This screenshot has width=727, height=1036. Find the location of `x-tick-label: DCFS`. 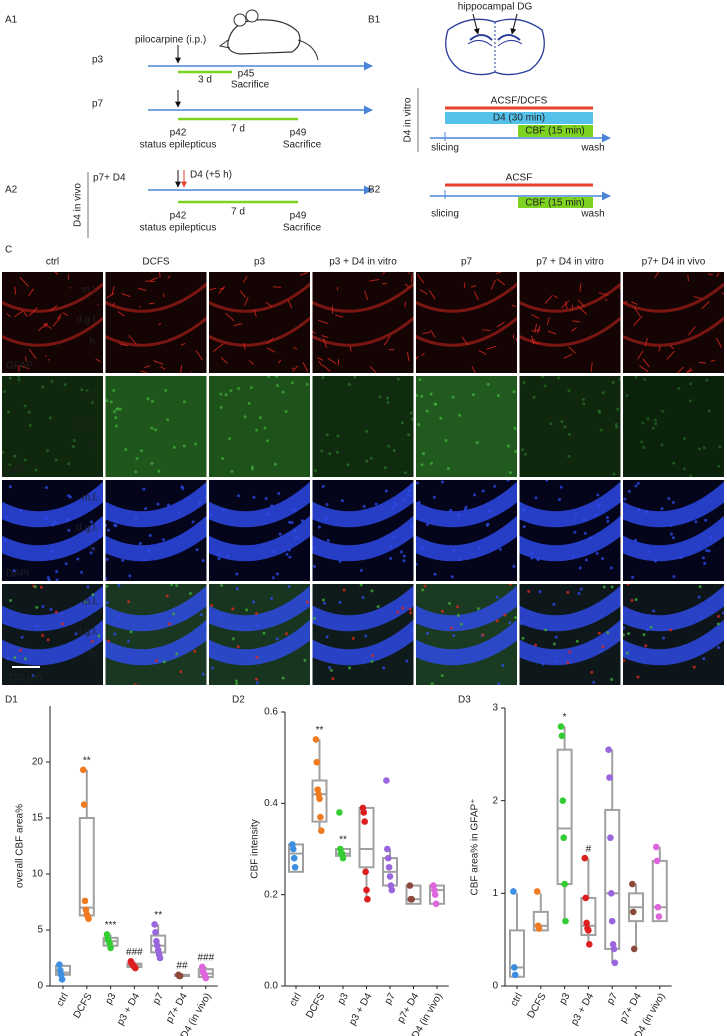

x-tick-label: DCFS is located at coordinates (537, 1005).